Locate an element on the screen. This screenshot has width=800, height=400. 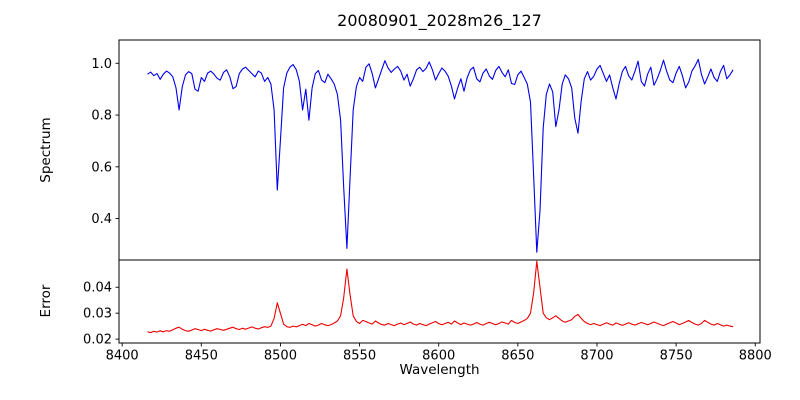
x-tick-label: 8650 is located at coordinates (517, 356).